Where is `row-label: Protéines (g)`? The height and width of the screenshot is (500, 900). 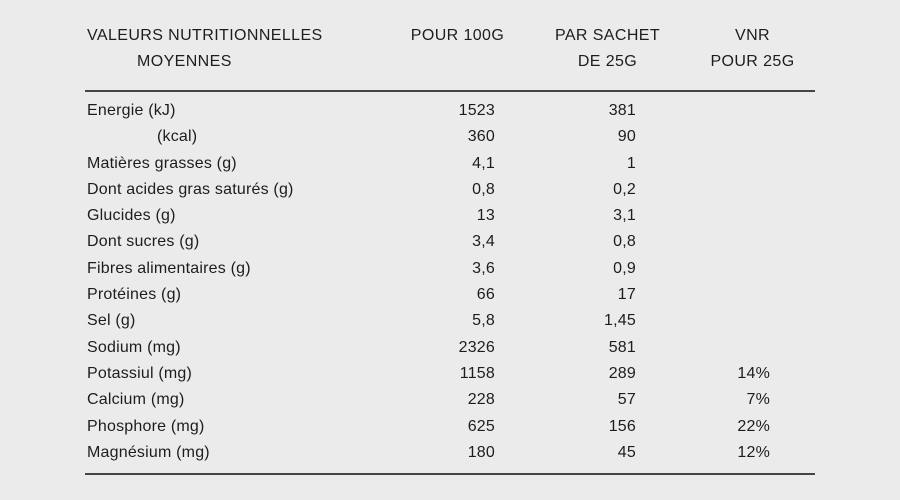
row-label: Protéines (g) is located at coordinates (134, 295).